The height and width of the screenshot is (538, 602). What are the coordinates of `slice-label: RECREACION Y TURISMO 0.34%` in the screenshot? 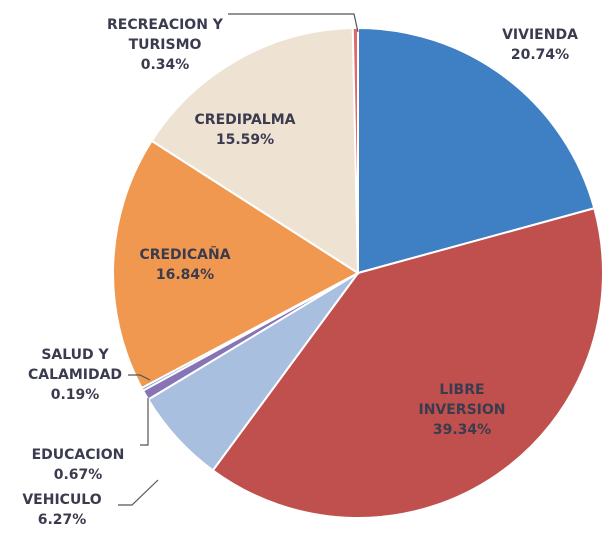 It's located at (165, 45).